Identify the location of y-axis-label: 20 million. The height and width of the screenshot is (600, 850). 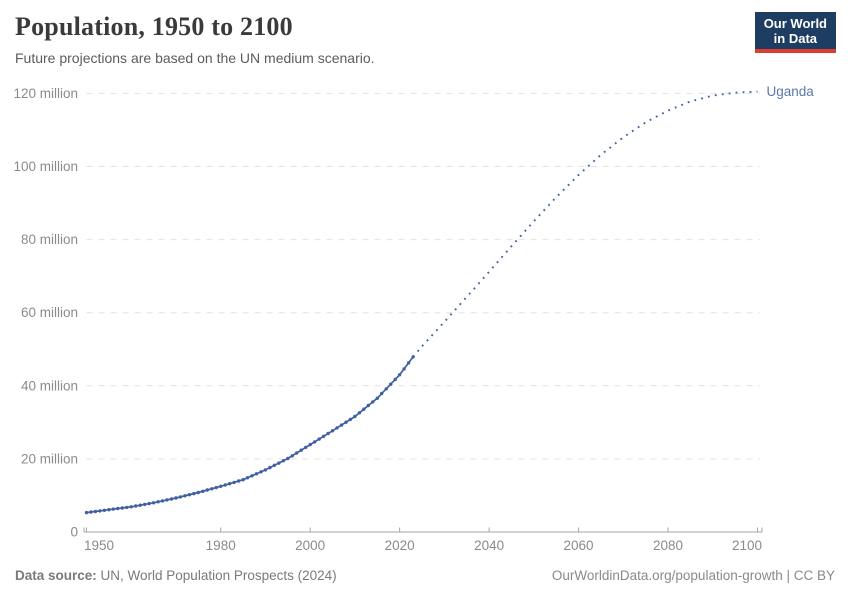
(49, 458).